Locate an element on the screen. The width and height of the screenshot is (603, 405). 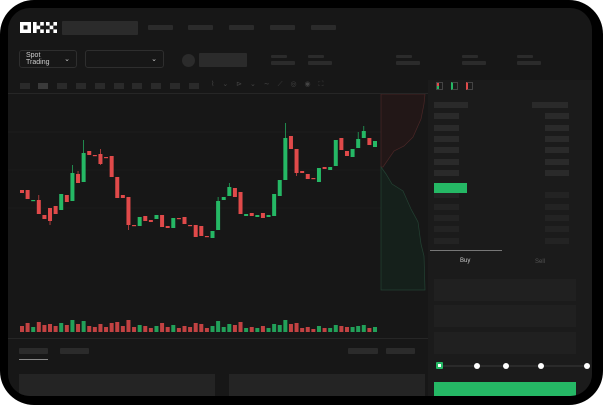
percent-slider is located at coordinates (512, 366).